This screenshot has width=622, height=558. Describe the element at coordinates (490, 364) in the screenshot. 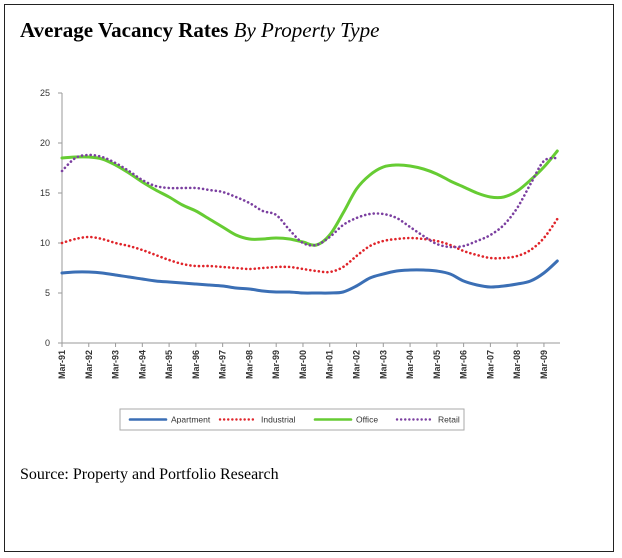

I see `x-tick-label: Mar-07` at that location.